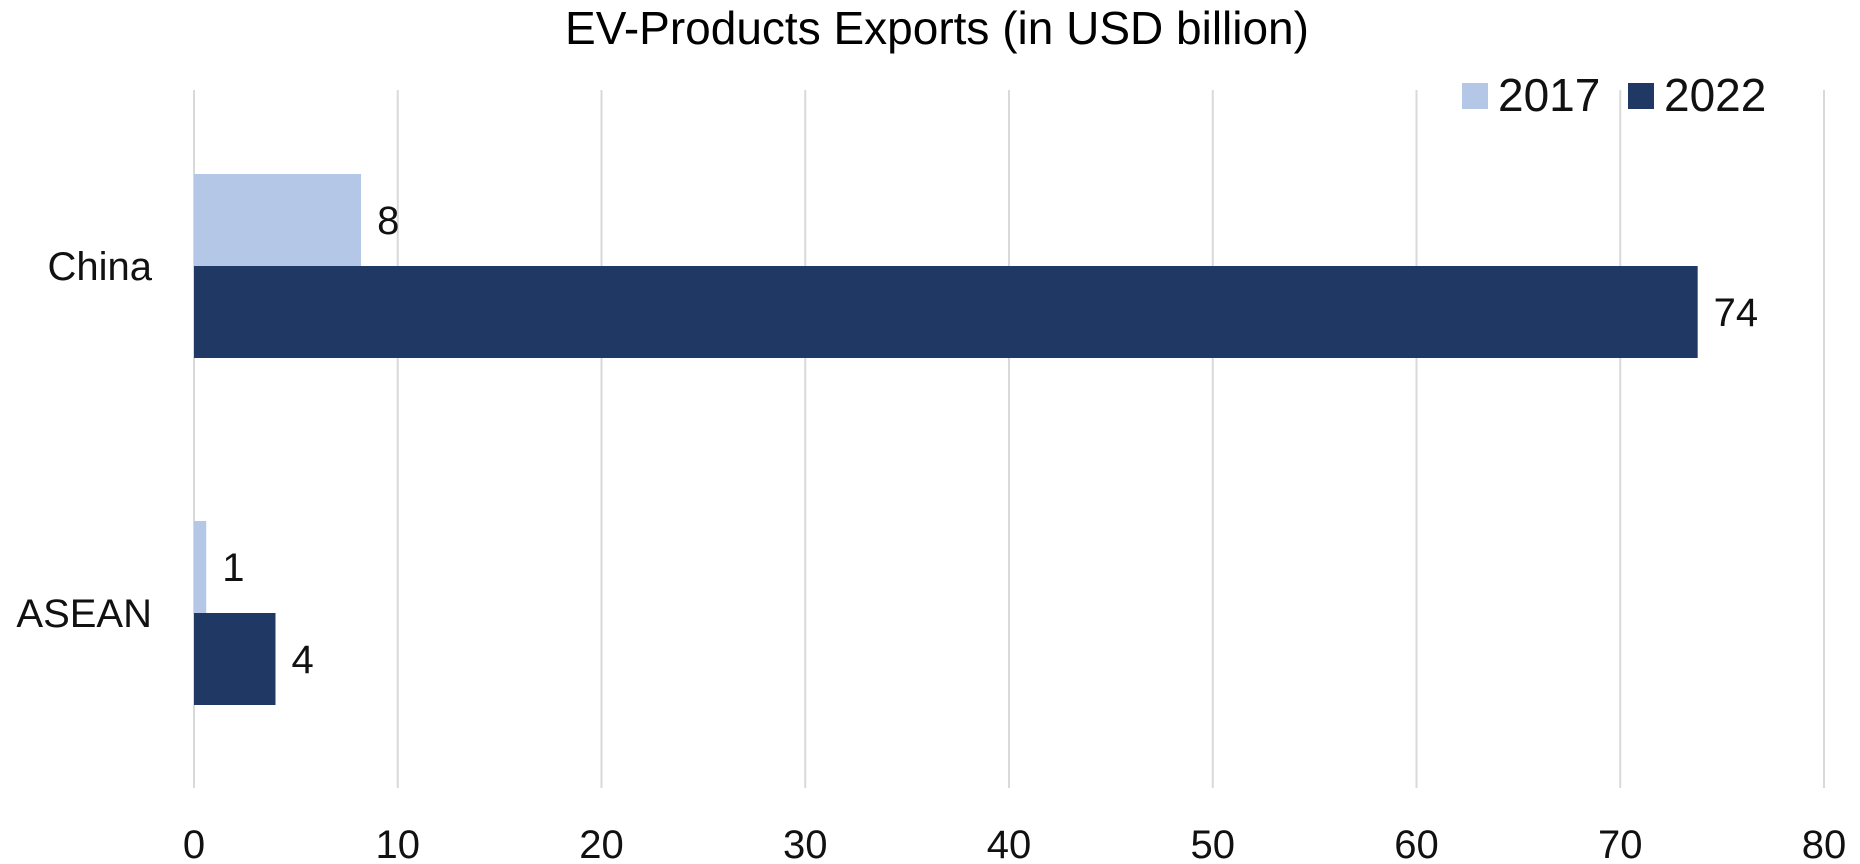 The width and height of the screenshot is (1860, 864). I want to click on x-axis-ticks: 0 10 20 30 40 50 60 70 80, so click(1014, 843).